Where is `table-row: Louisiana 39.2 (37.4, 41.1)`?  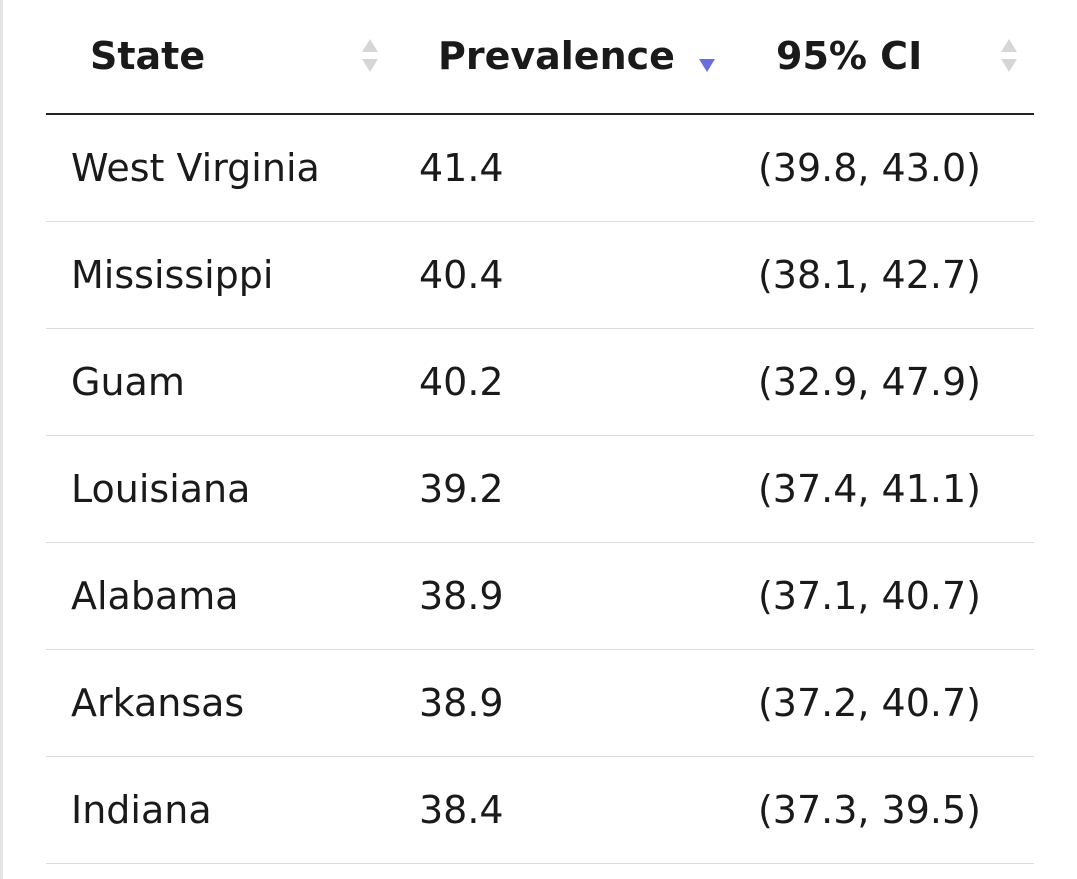 table-row: Louisiana 39.2 (37.4, 41.1) is located at coordinates (540, 489).